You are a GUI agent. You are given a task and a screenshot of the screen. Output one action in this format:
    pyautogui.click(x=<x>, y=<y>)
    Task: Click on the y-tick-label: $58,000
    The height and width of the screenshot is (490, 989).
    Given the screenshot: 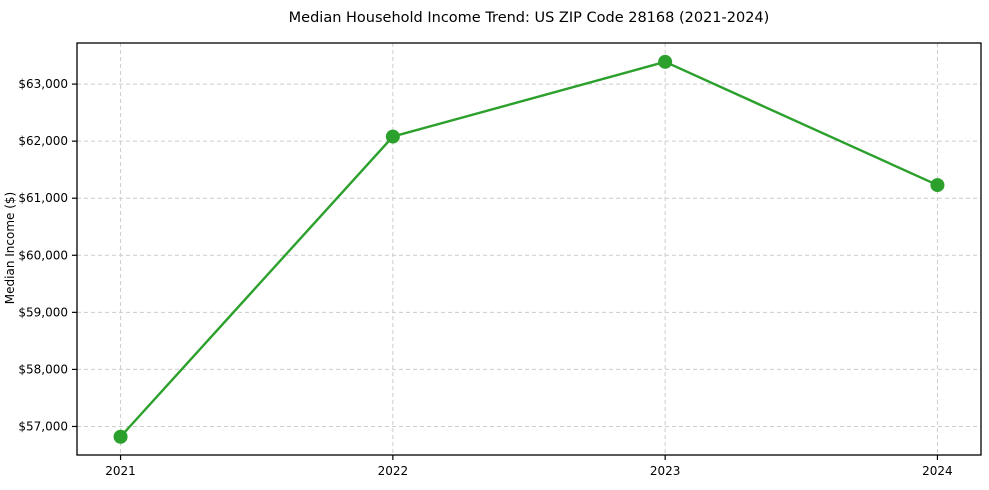 What is the action you would take?
    pyautogui.click(x=43, y=369)
    